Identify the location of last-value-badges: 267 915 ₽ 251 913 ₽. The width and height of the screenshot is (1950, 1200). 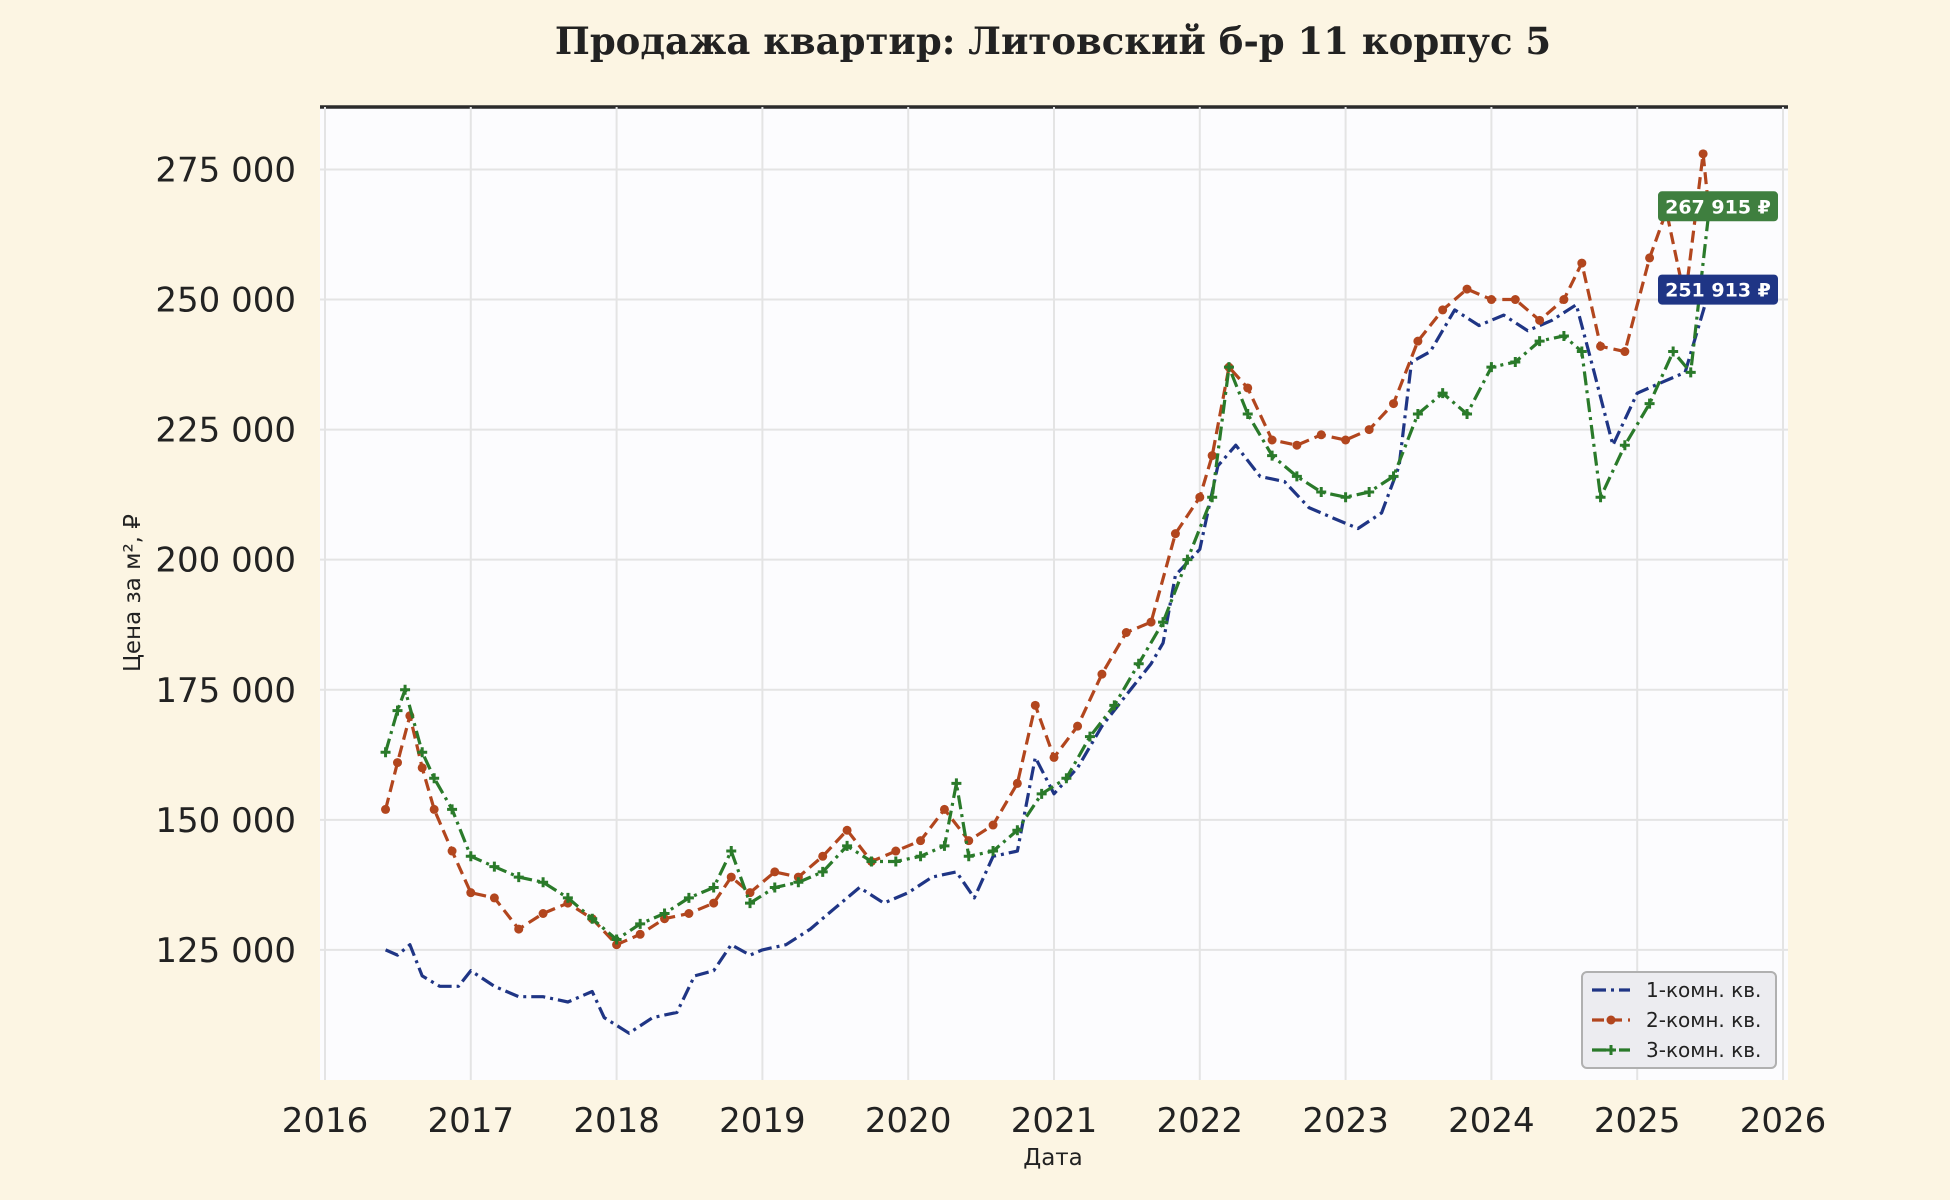
(1718, 248).